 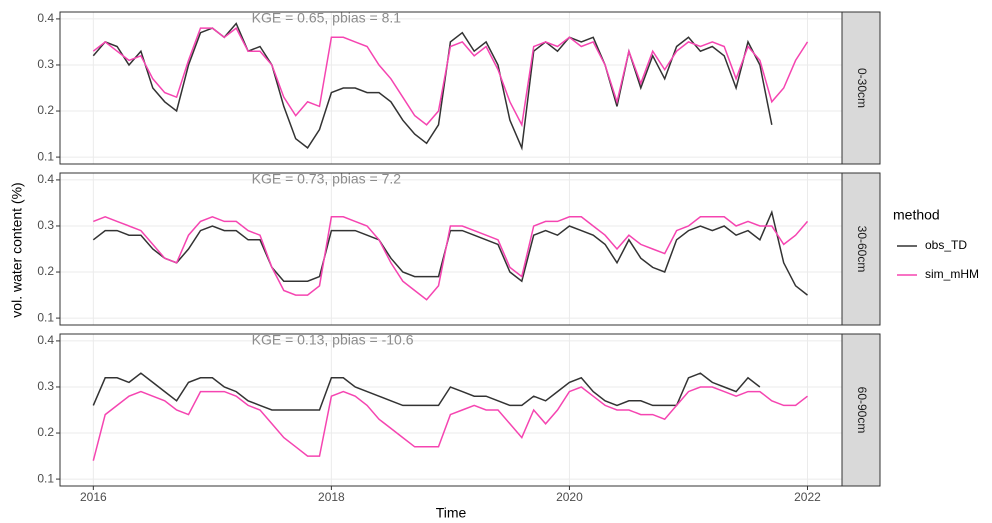 What do you see at coordinates (93, 497) in the screenshot?
I see `x-tick-label: 2016` at bounding box center [93, 497].